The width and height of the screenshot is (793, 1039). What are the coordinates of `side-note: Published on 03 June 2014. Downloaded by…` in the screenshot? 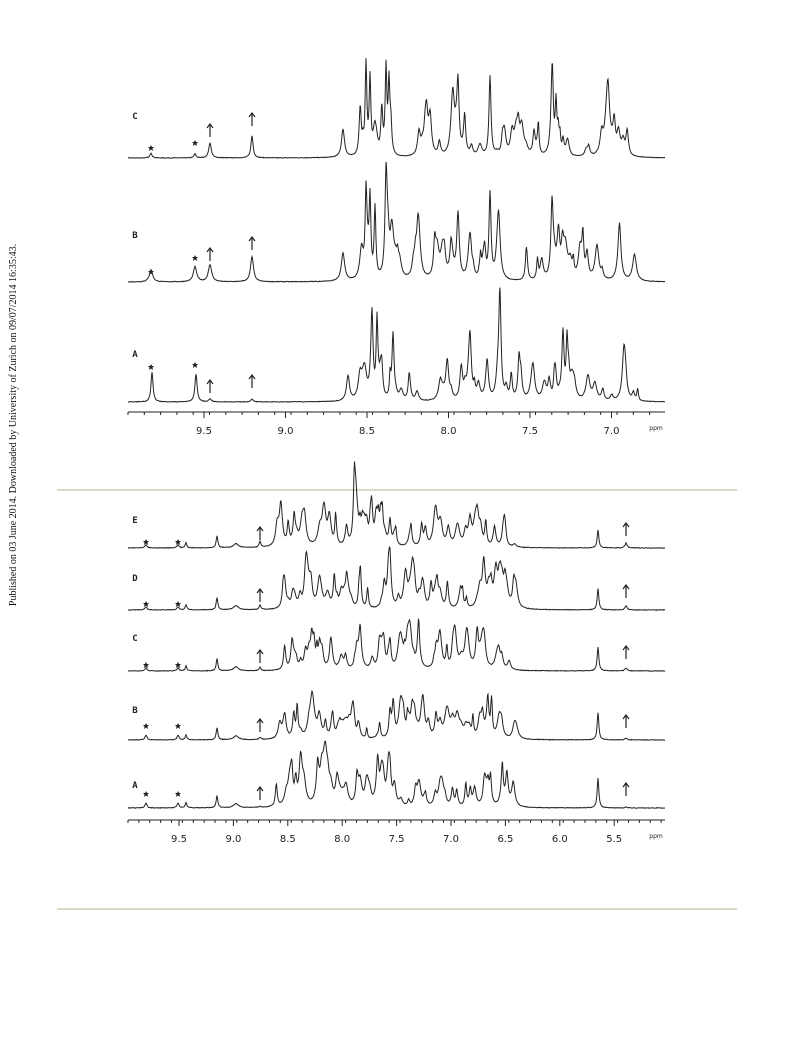 It's located at (13, 425).